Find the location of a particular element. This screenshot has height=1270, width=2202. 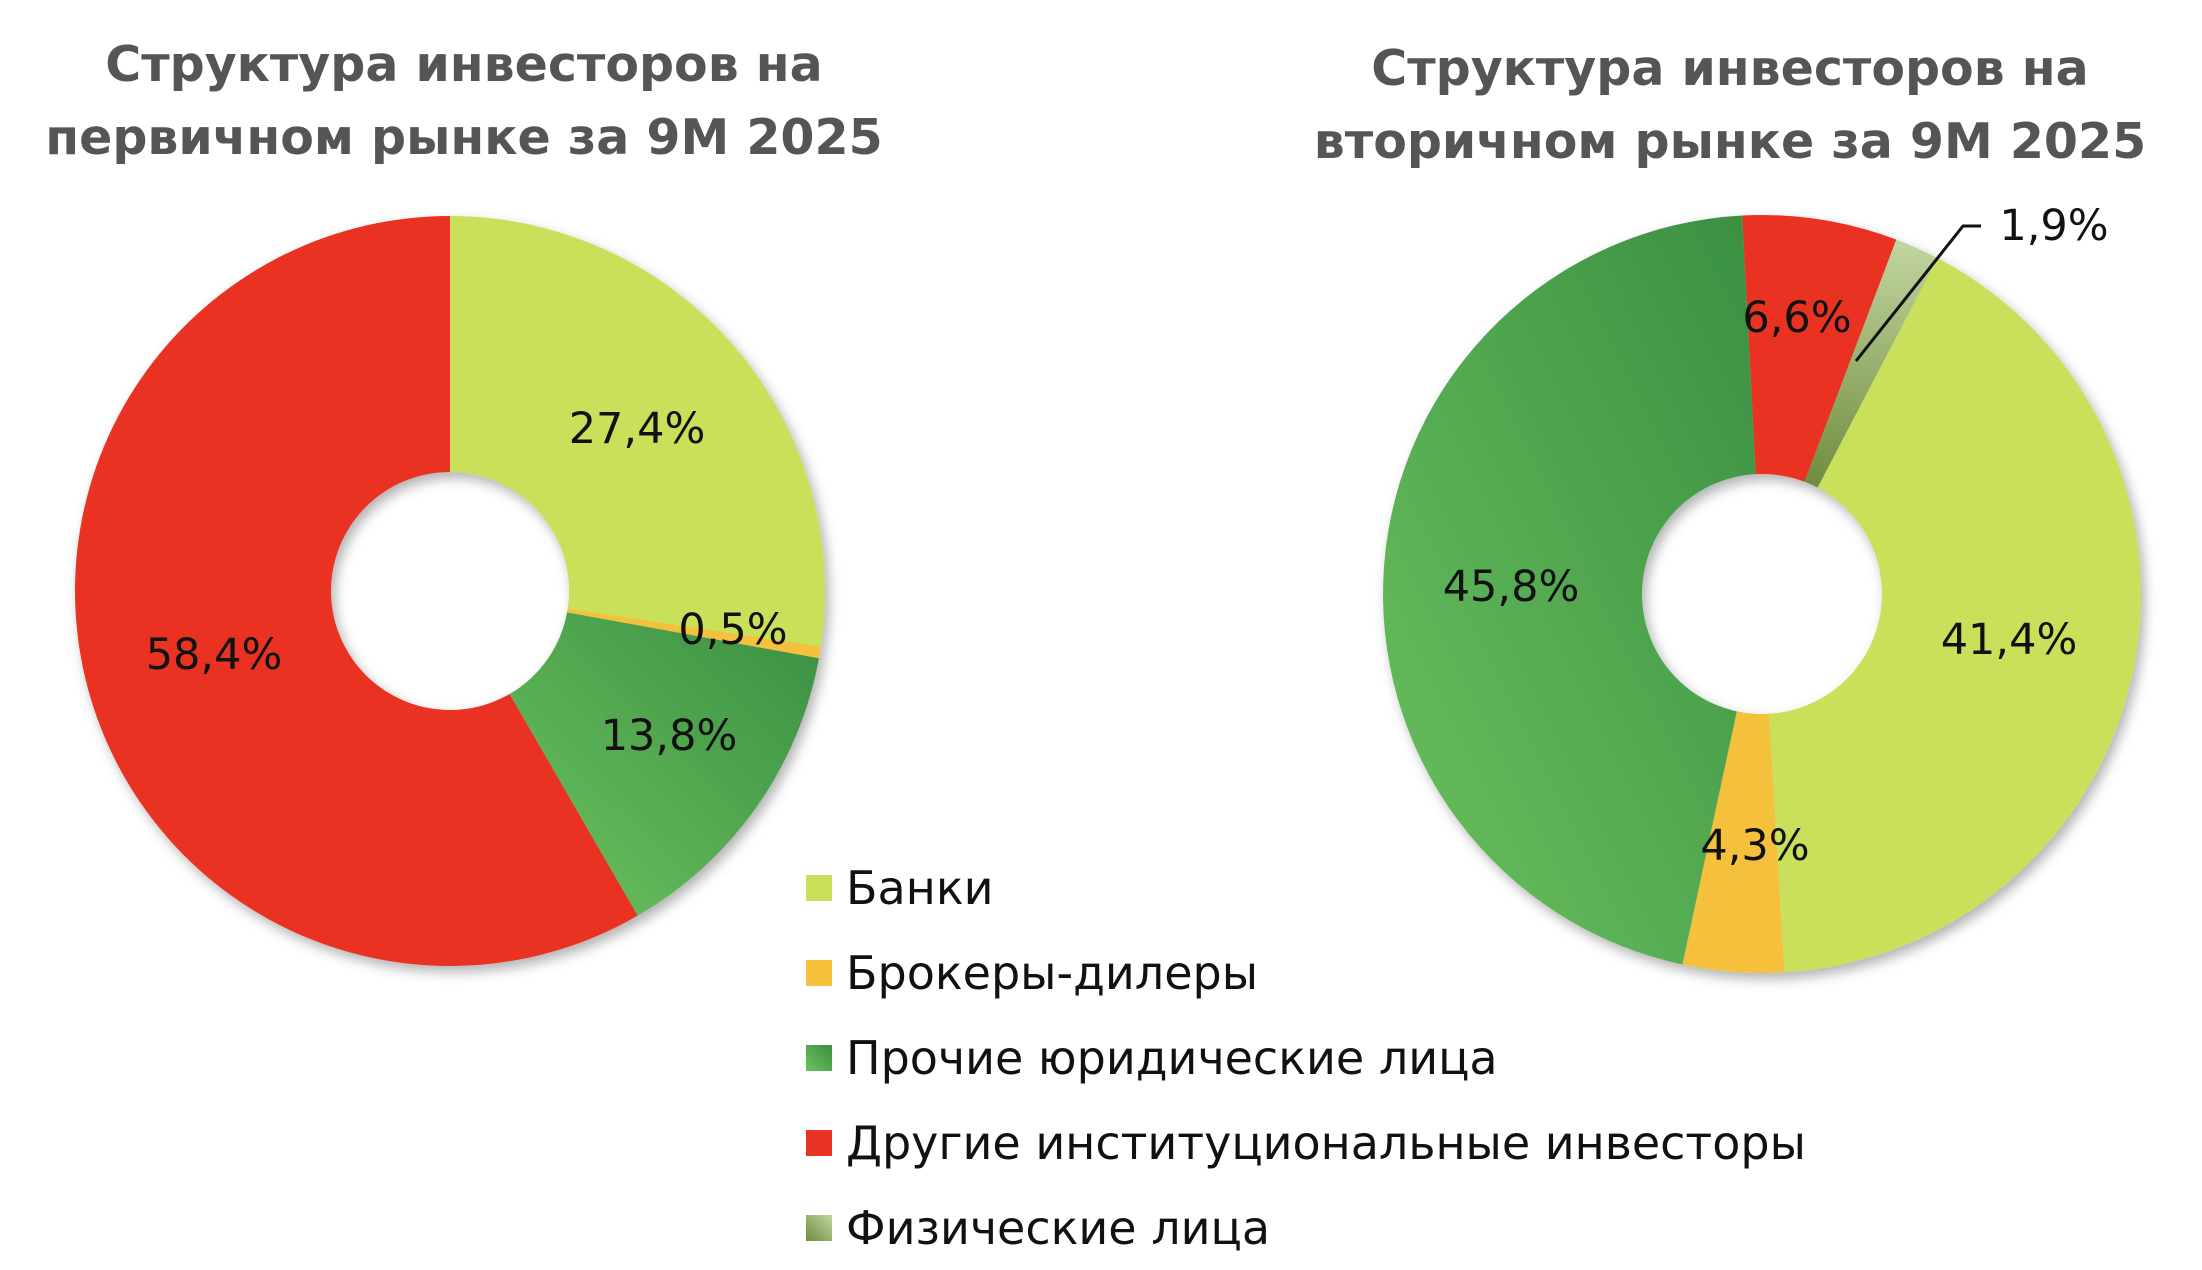

label-right-fizicheskie: 1,9% is located at coordinates (2054, 226).